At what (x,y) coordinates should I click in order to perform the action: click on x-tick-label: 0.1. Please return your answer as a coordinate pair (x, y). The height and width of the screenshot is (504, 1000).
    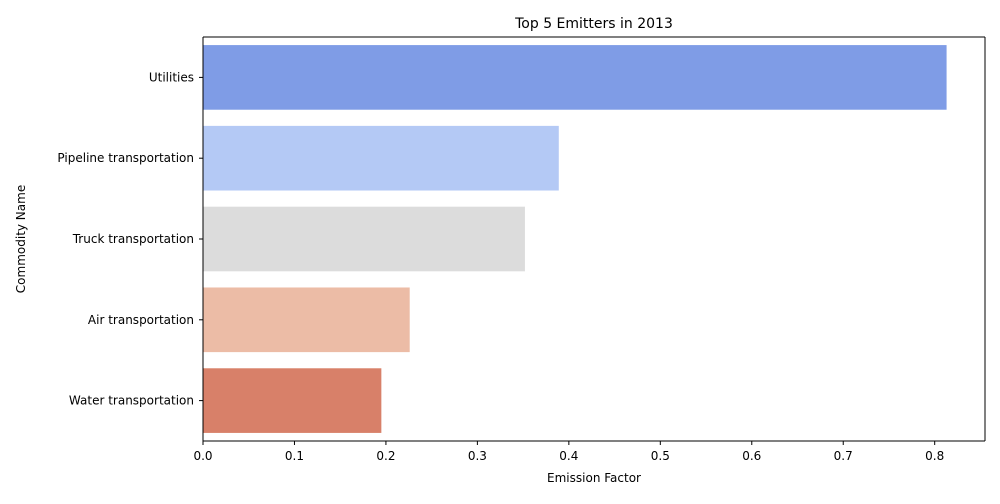
    Looking at the image, I should click on (294, 456).